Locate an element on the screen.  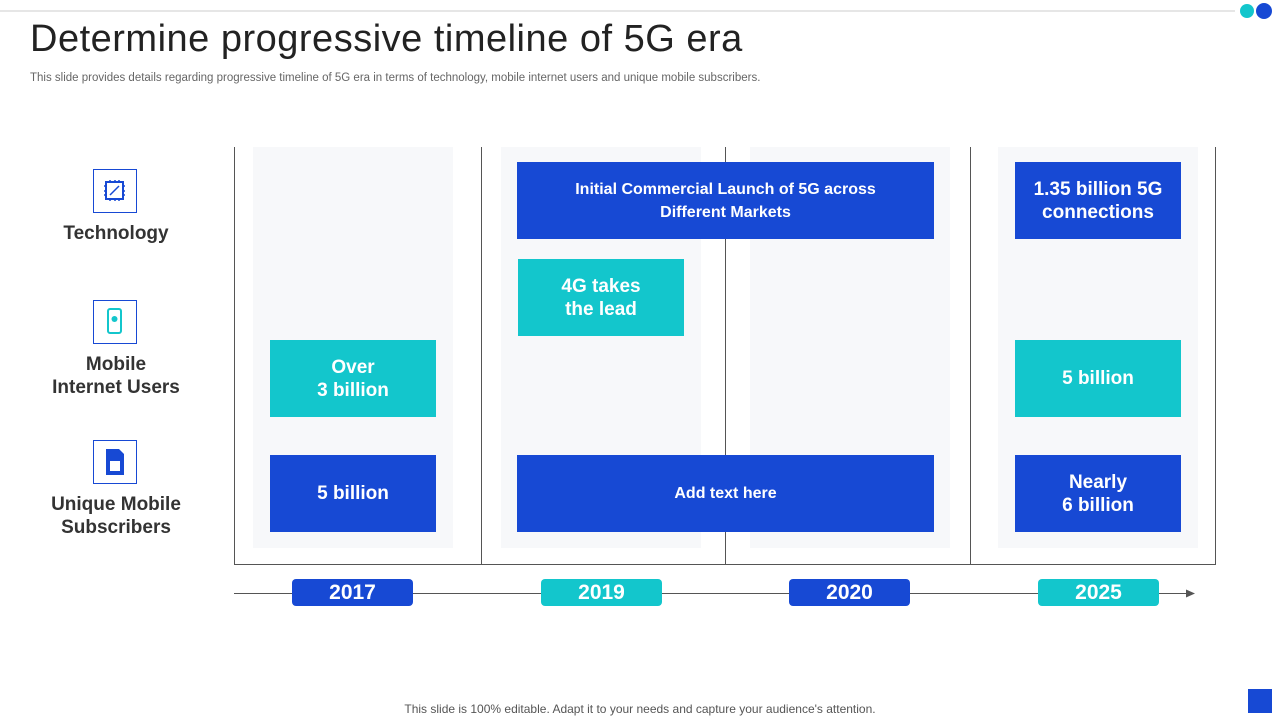
row-label: Unique Mobile Subscribers is located at coordinates (116, 516).